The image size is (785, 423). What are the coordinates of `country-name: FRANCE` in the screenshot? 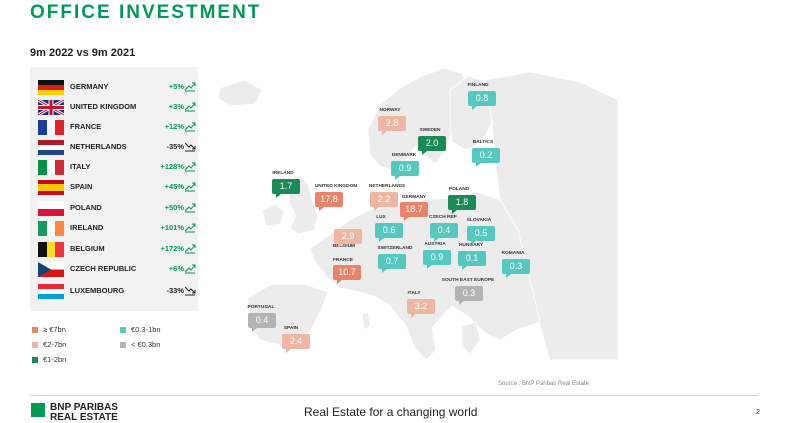 It's located at (86, 126).